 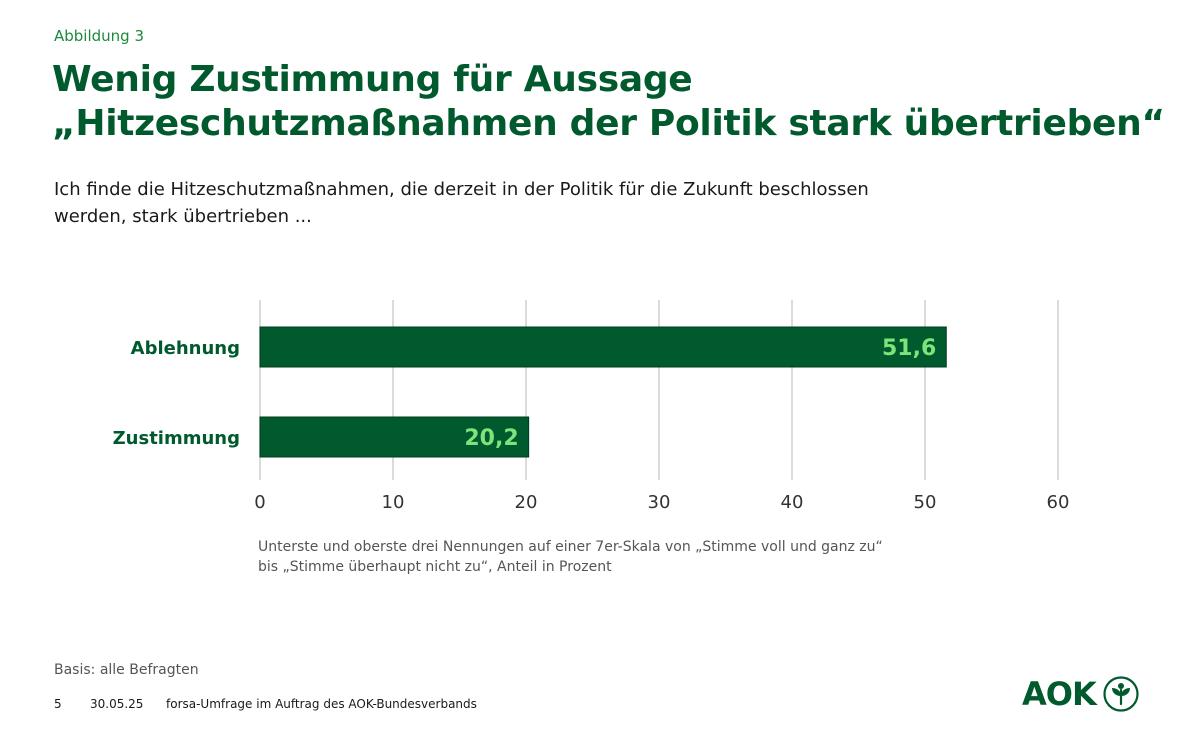 What do you see at coordinates (176, 438) in the screenshot?
I see `category-label: Zustimmung` at bounding box center [176, 438].